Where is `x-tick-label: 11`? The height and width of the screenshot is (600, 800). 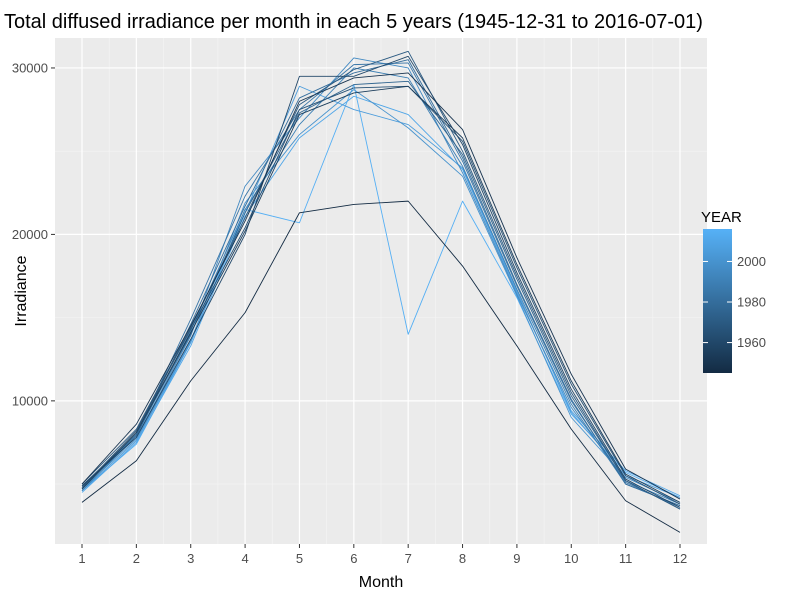
x-tick-label: 11 is located at coordinates (626, 558).